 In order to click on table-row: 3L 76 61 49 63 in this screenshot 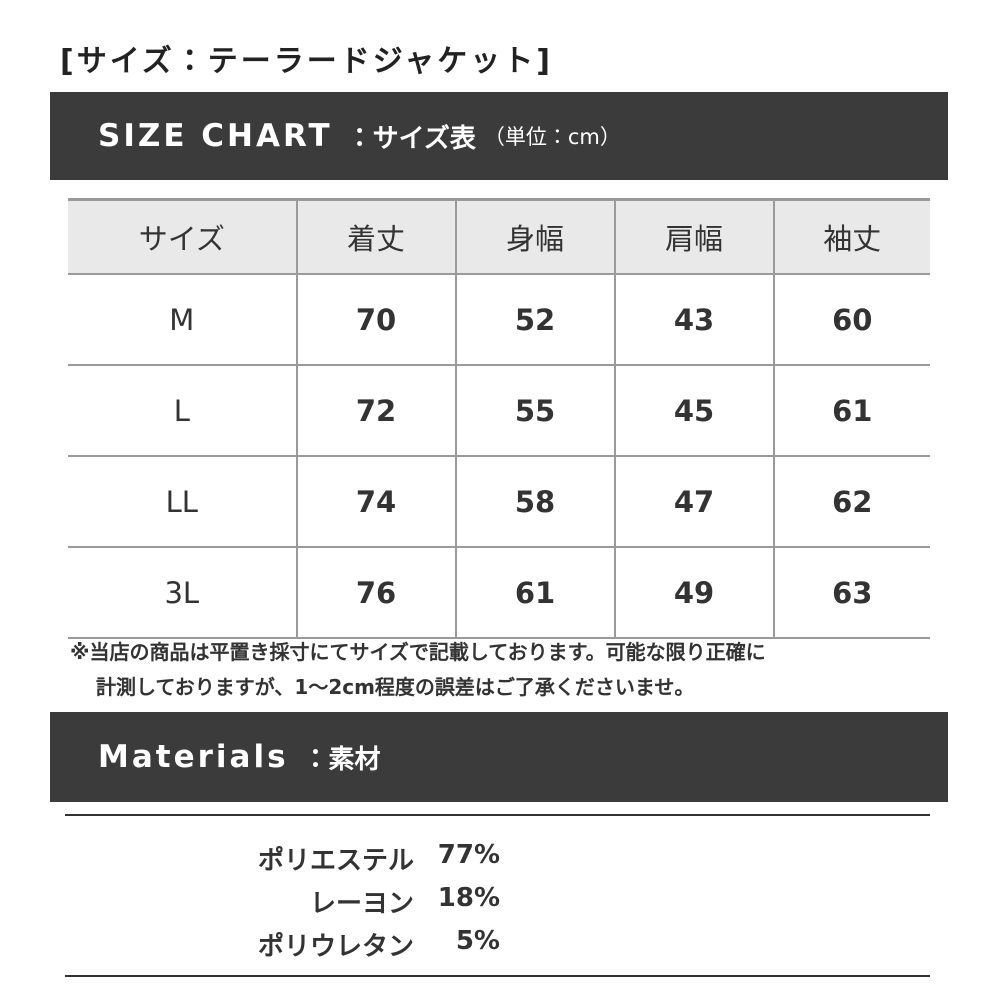, I will do `click(499, 592)`.